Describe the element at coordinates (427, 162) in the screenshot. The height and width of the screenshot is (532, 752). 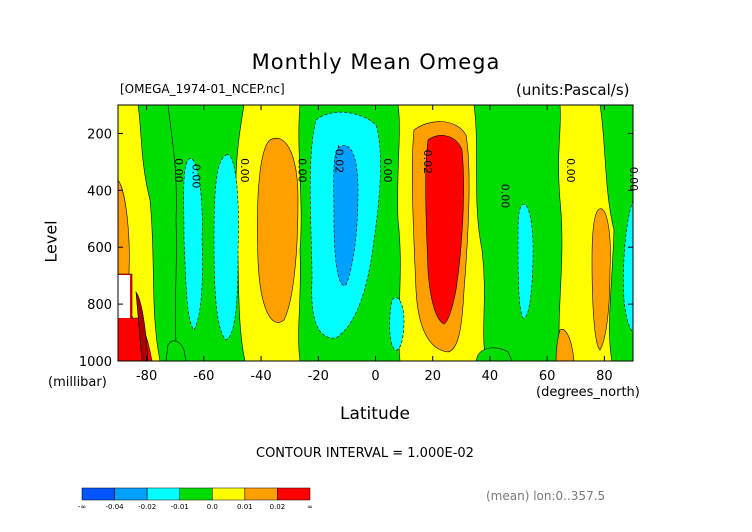
I see `contour-label: 0.02` at that location.